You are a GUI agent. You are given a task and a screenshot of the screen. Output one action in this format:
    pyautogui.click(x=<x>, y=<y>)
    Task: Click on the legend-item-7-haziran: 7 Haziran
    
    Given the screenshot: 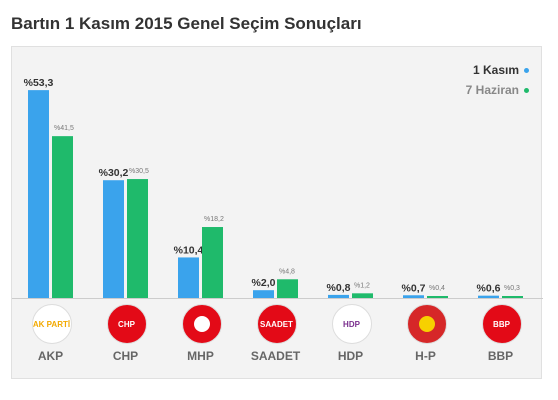 What is the action you would take?
    pyautogui.click(x=497, y=90)
    